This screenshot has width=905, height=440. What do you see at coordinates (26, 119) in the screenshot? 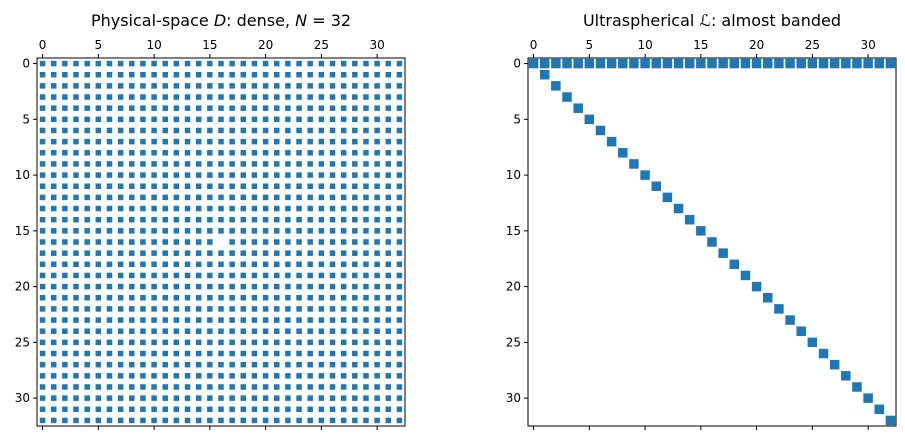
I see `y-tick-label: 5` at bounding box center [26, 119].